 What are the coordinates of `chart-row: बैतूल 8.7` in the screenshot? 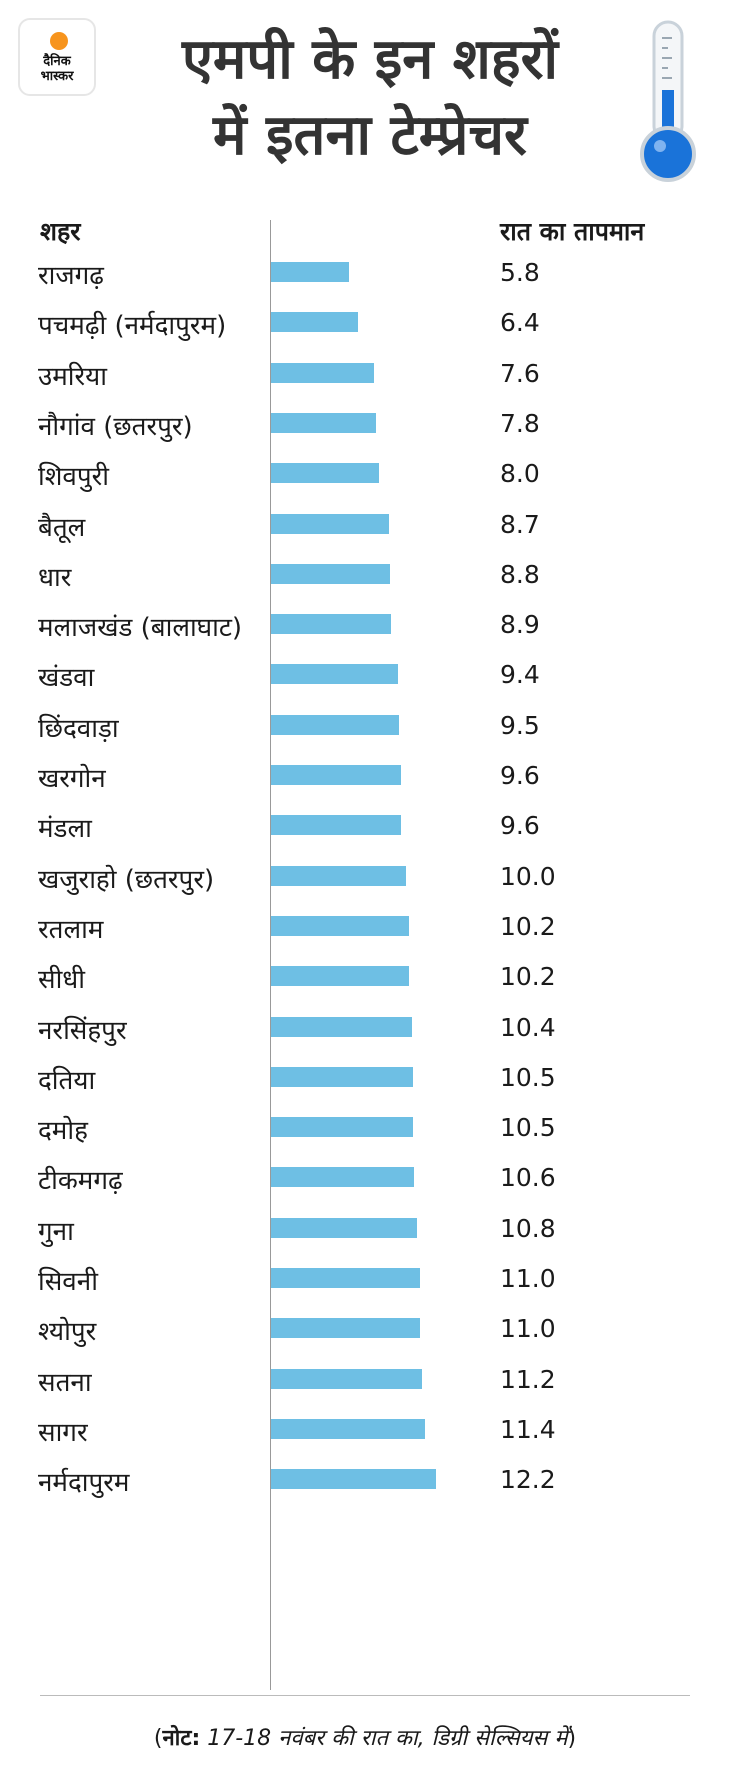 It's located at (365, 528).